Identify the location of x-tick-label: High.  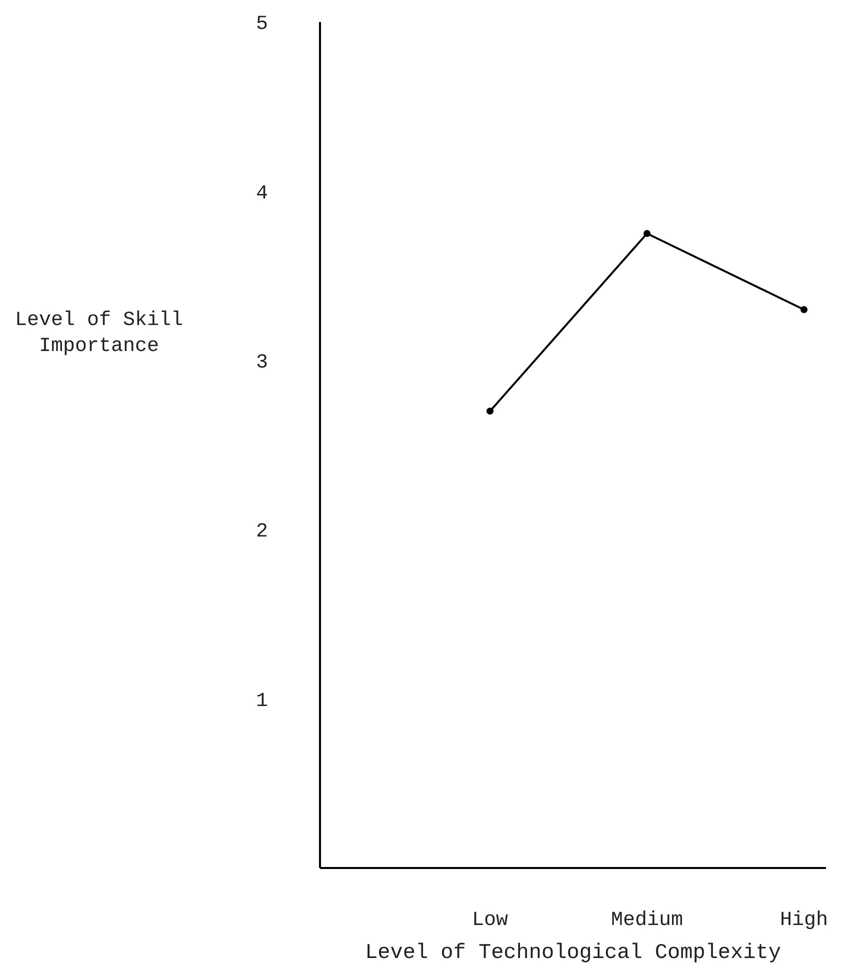
(804, 920).